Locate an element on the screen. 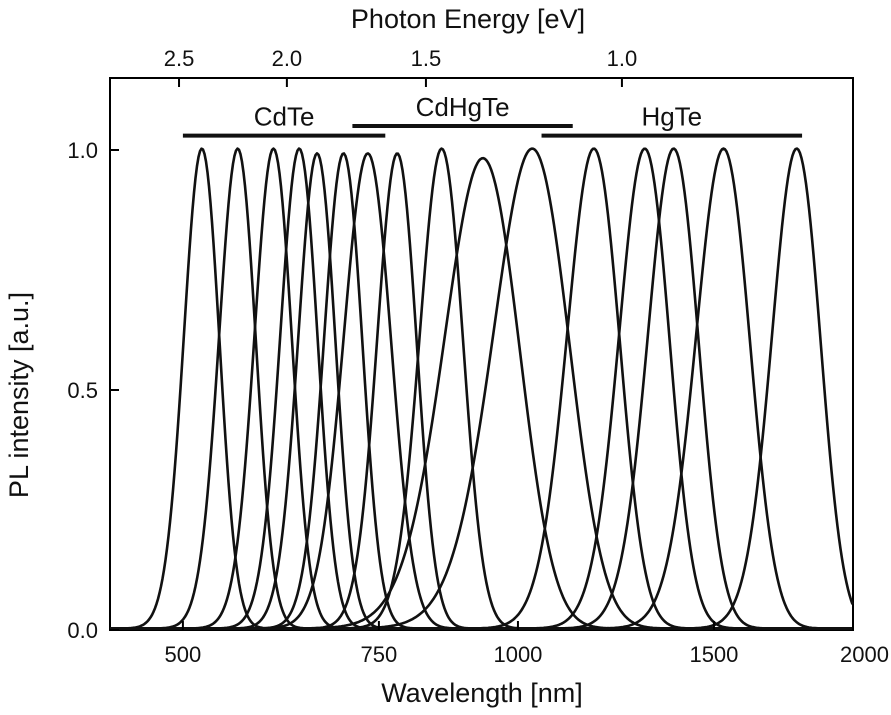 The width and height of the screenshot is (891, 715). group-bracket-layer: CdTe CdHgTe HgTe is located at coordinates (492, 115).